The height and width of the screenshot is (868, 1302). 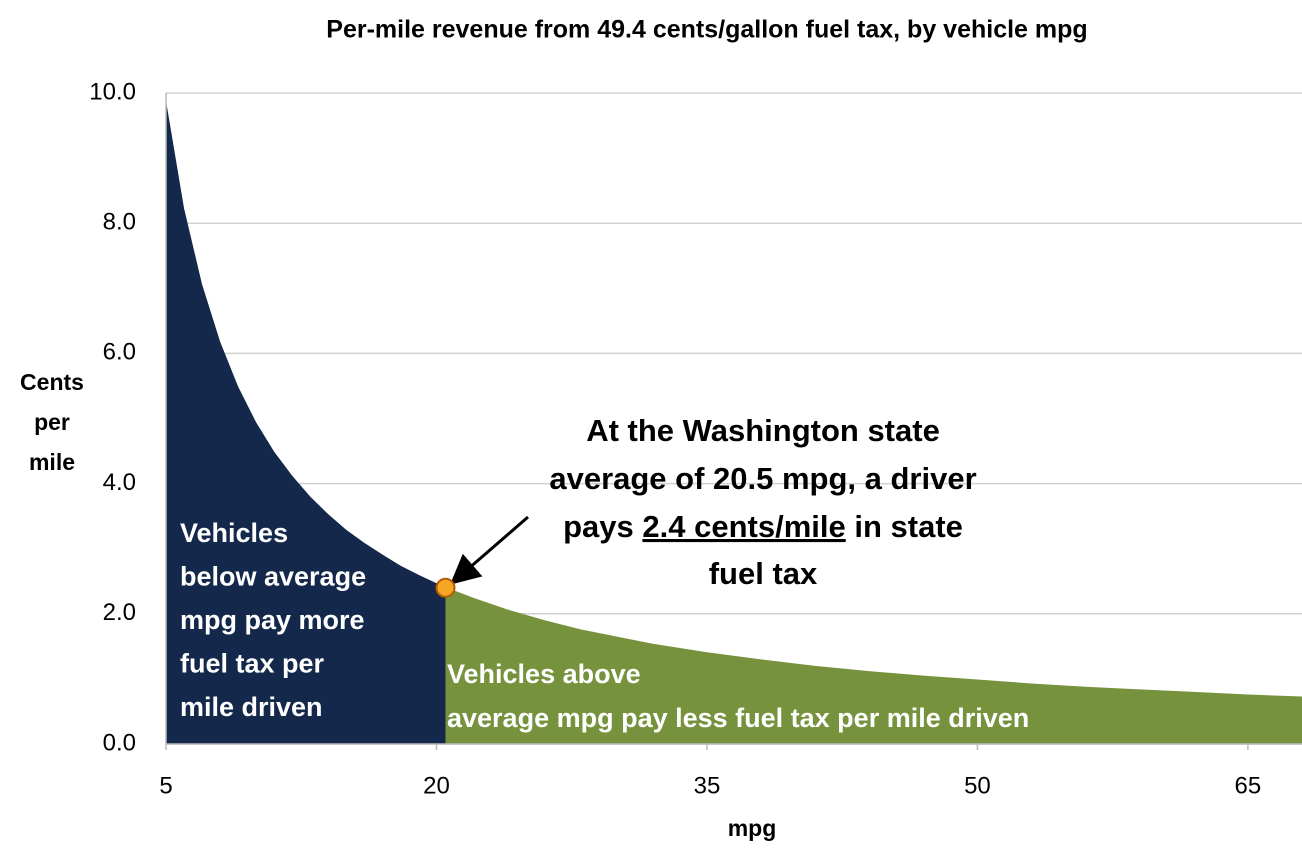 I want to click on y-tick-label: 2.0, so click(x=119, y=612).